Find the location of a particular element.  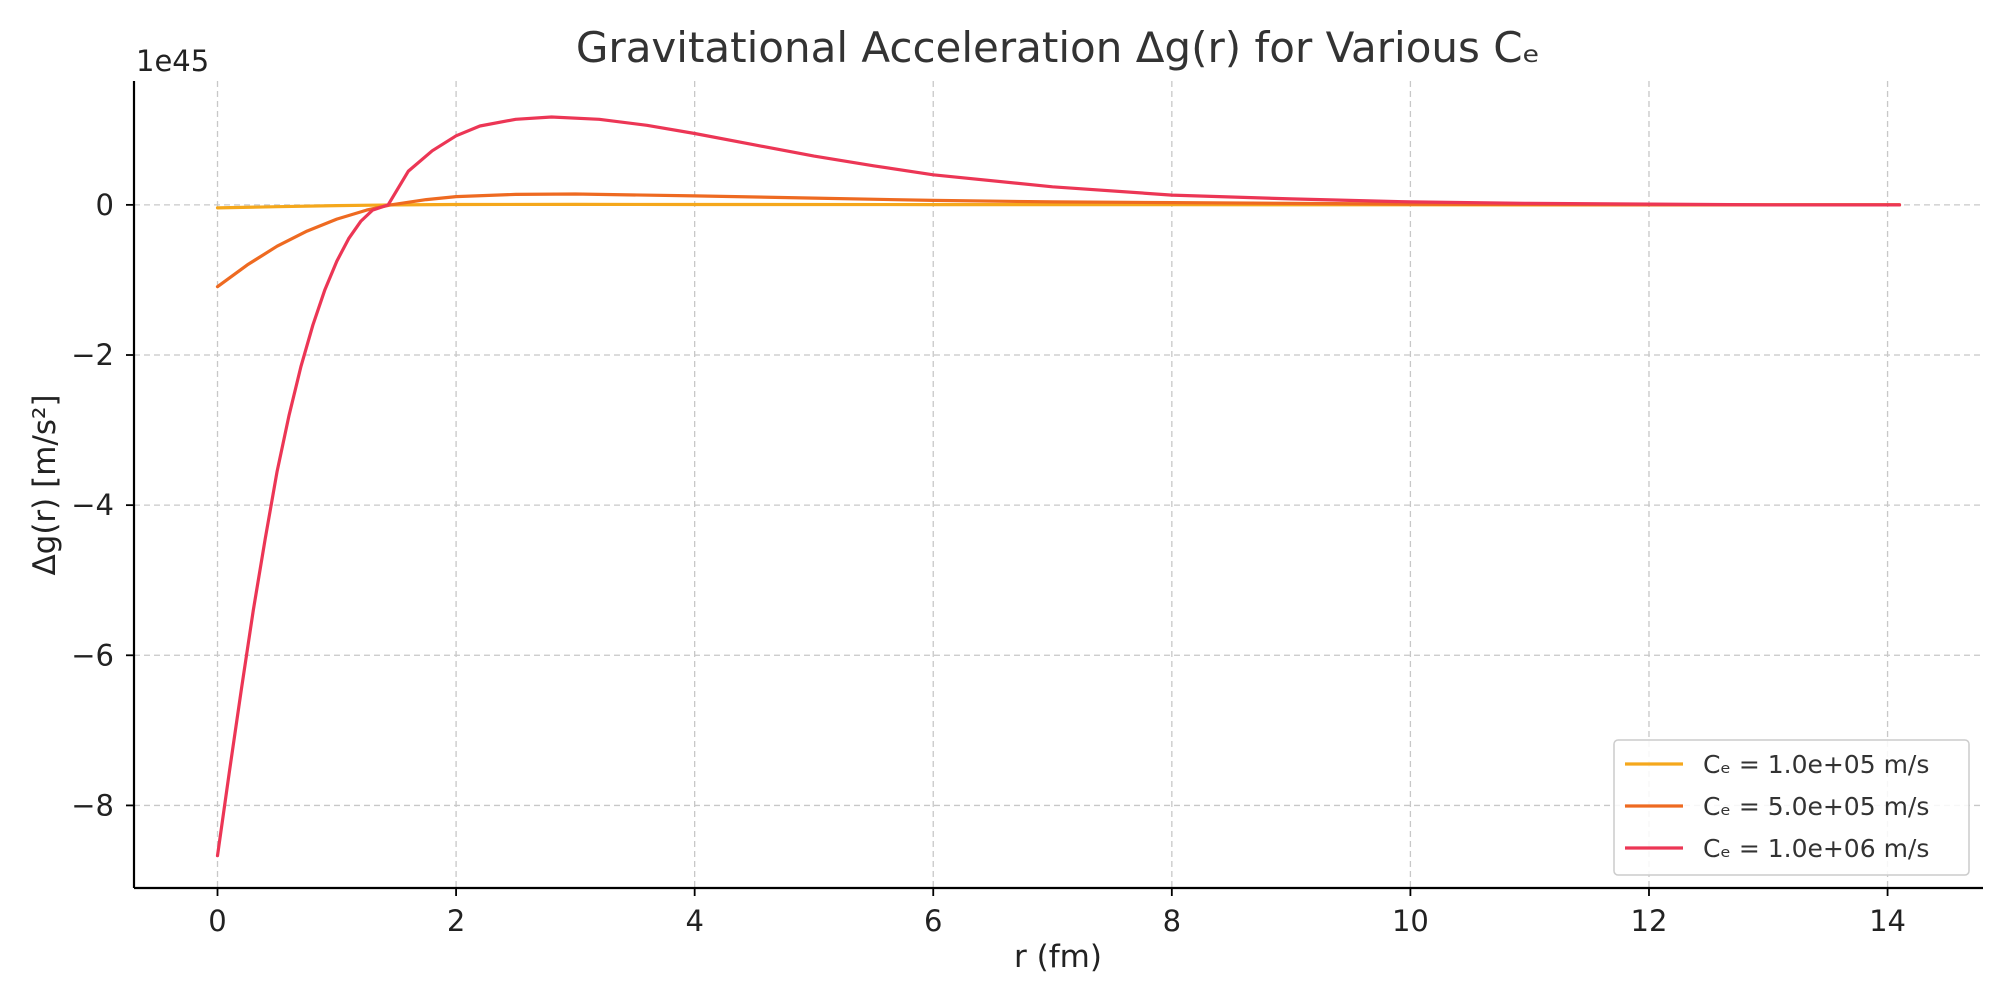

y-tick-label: −8 is located at coordinates (92, 805).